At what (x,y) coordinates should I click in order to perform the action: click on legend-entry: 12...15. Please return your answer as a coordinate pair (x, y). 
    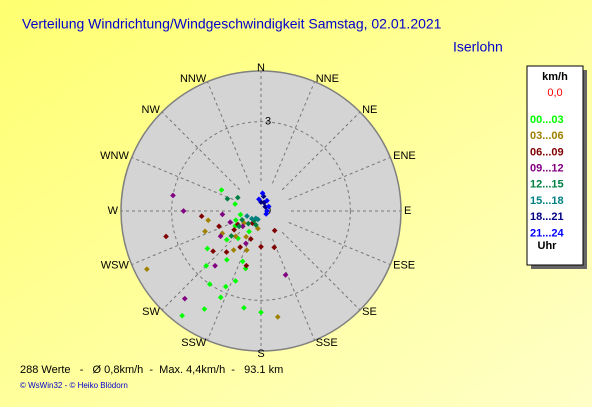
    Looking at the image, I should click on (547, 185).